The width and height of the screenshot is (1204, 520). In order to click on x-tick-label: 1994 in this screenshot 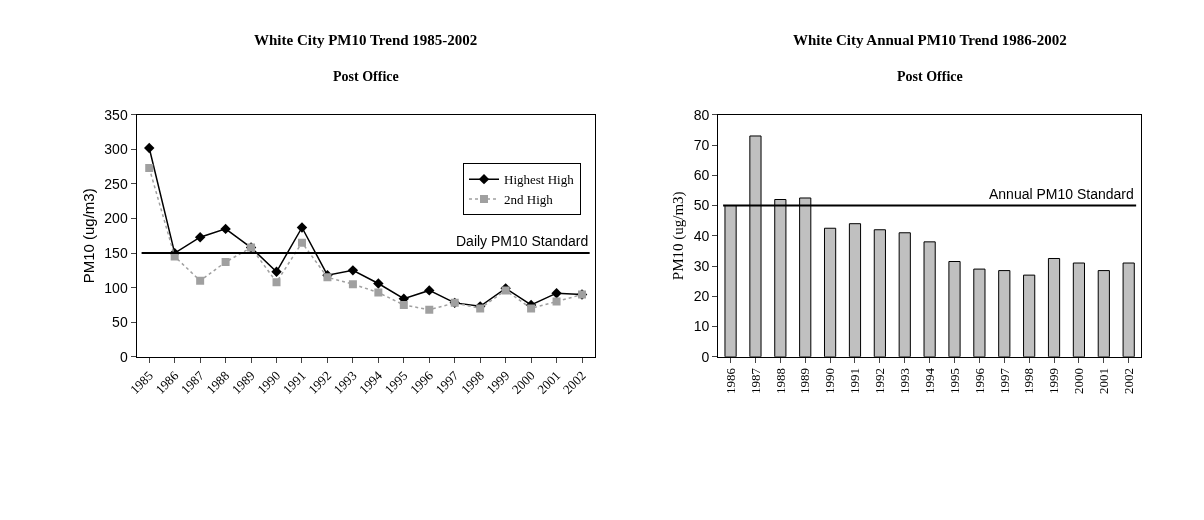, I will do `click(929, 380)`.